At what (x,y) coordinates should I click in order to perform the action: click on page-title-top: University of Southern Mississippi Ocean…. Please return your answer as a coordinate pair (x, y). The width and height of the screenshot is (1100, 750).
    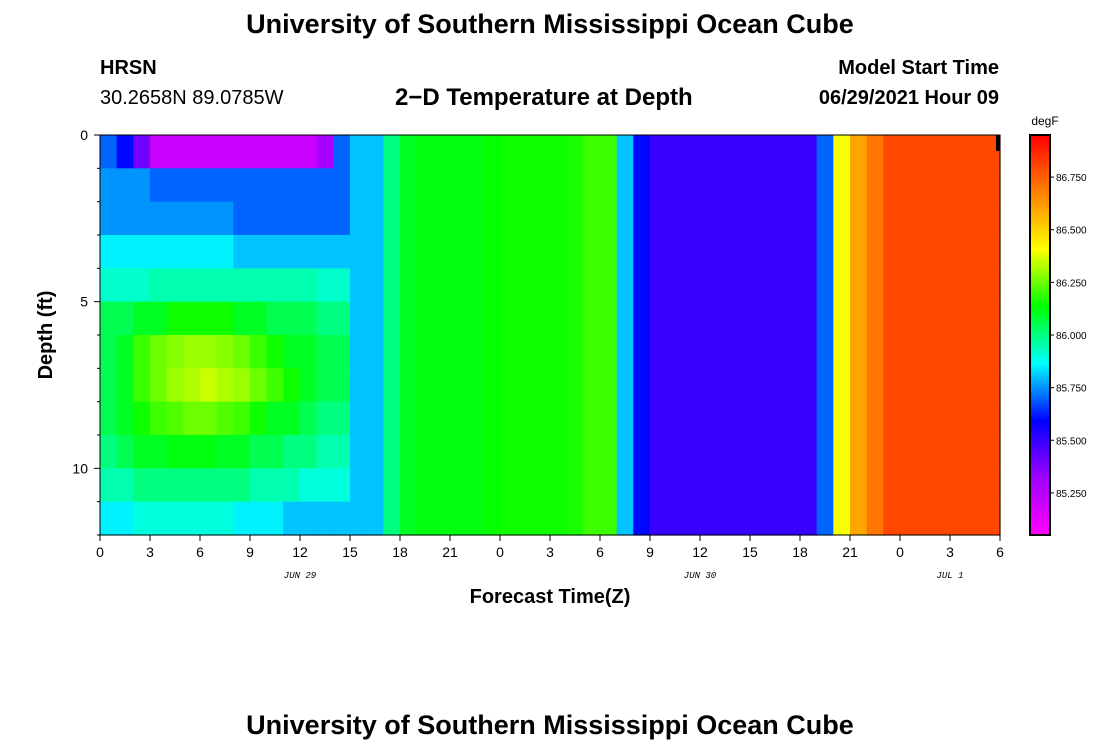
    Looking at the image, I should click on (550, 24).